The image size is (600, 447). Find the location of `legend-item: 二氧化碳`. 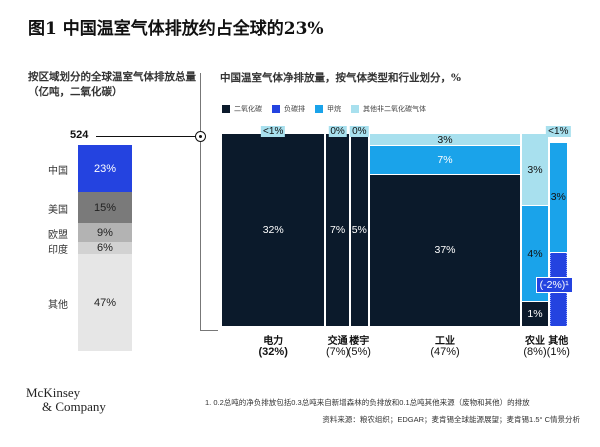

legend-item: 二氧化碳 is located at coordinates (242, 109).